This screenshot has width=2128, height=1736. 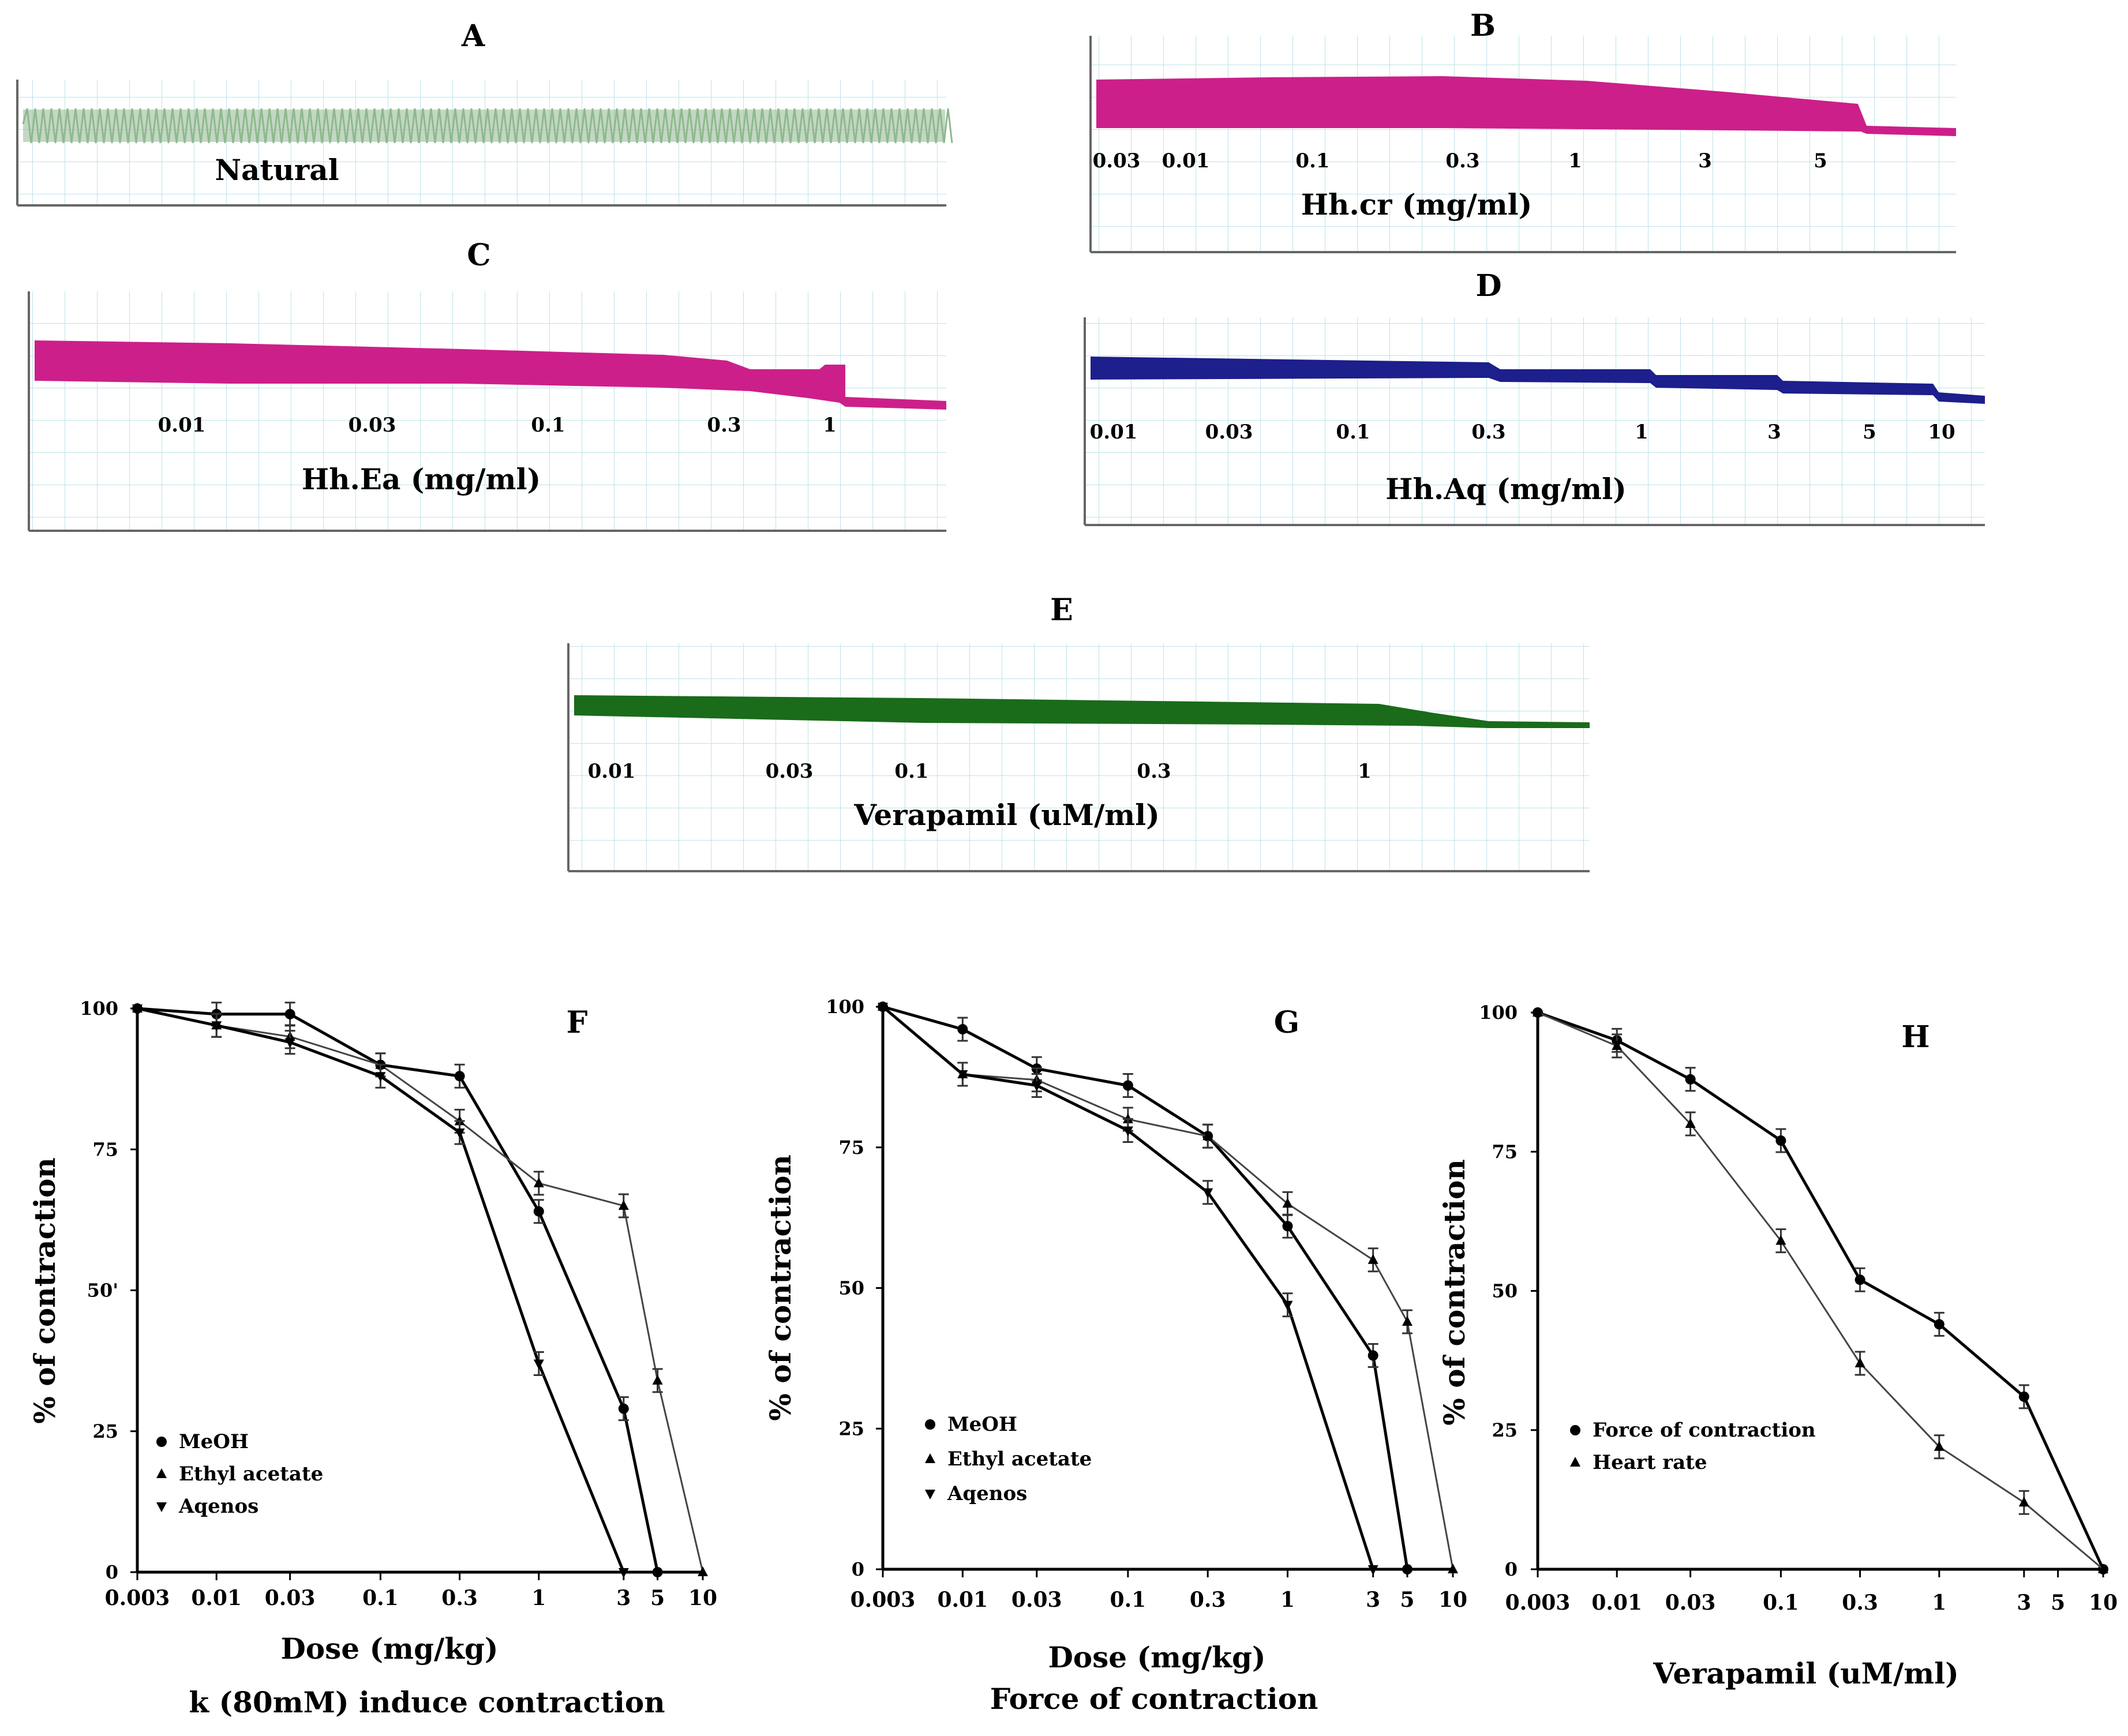 What do you see at coordinates (1498, 1012) in the screenshot?
I see `y-tick-label: 100` at bounding box center [1498, 1012].